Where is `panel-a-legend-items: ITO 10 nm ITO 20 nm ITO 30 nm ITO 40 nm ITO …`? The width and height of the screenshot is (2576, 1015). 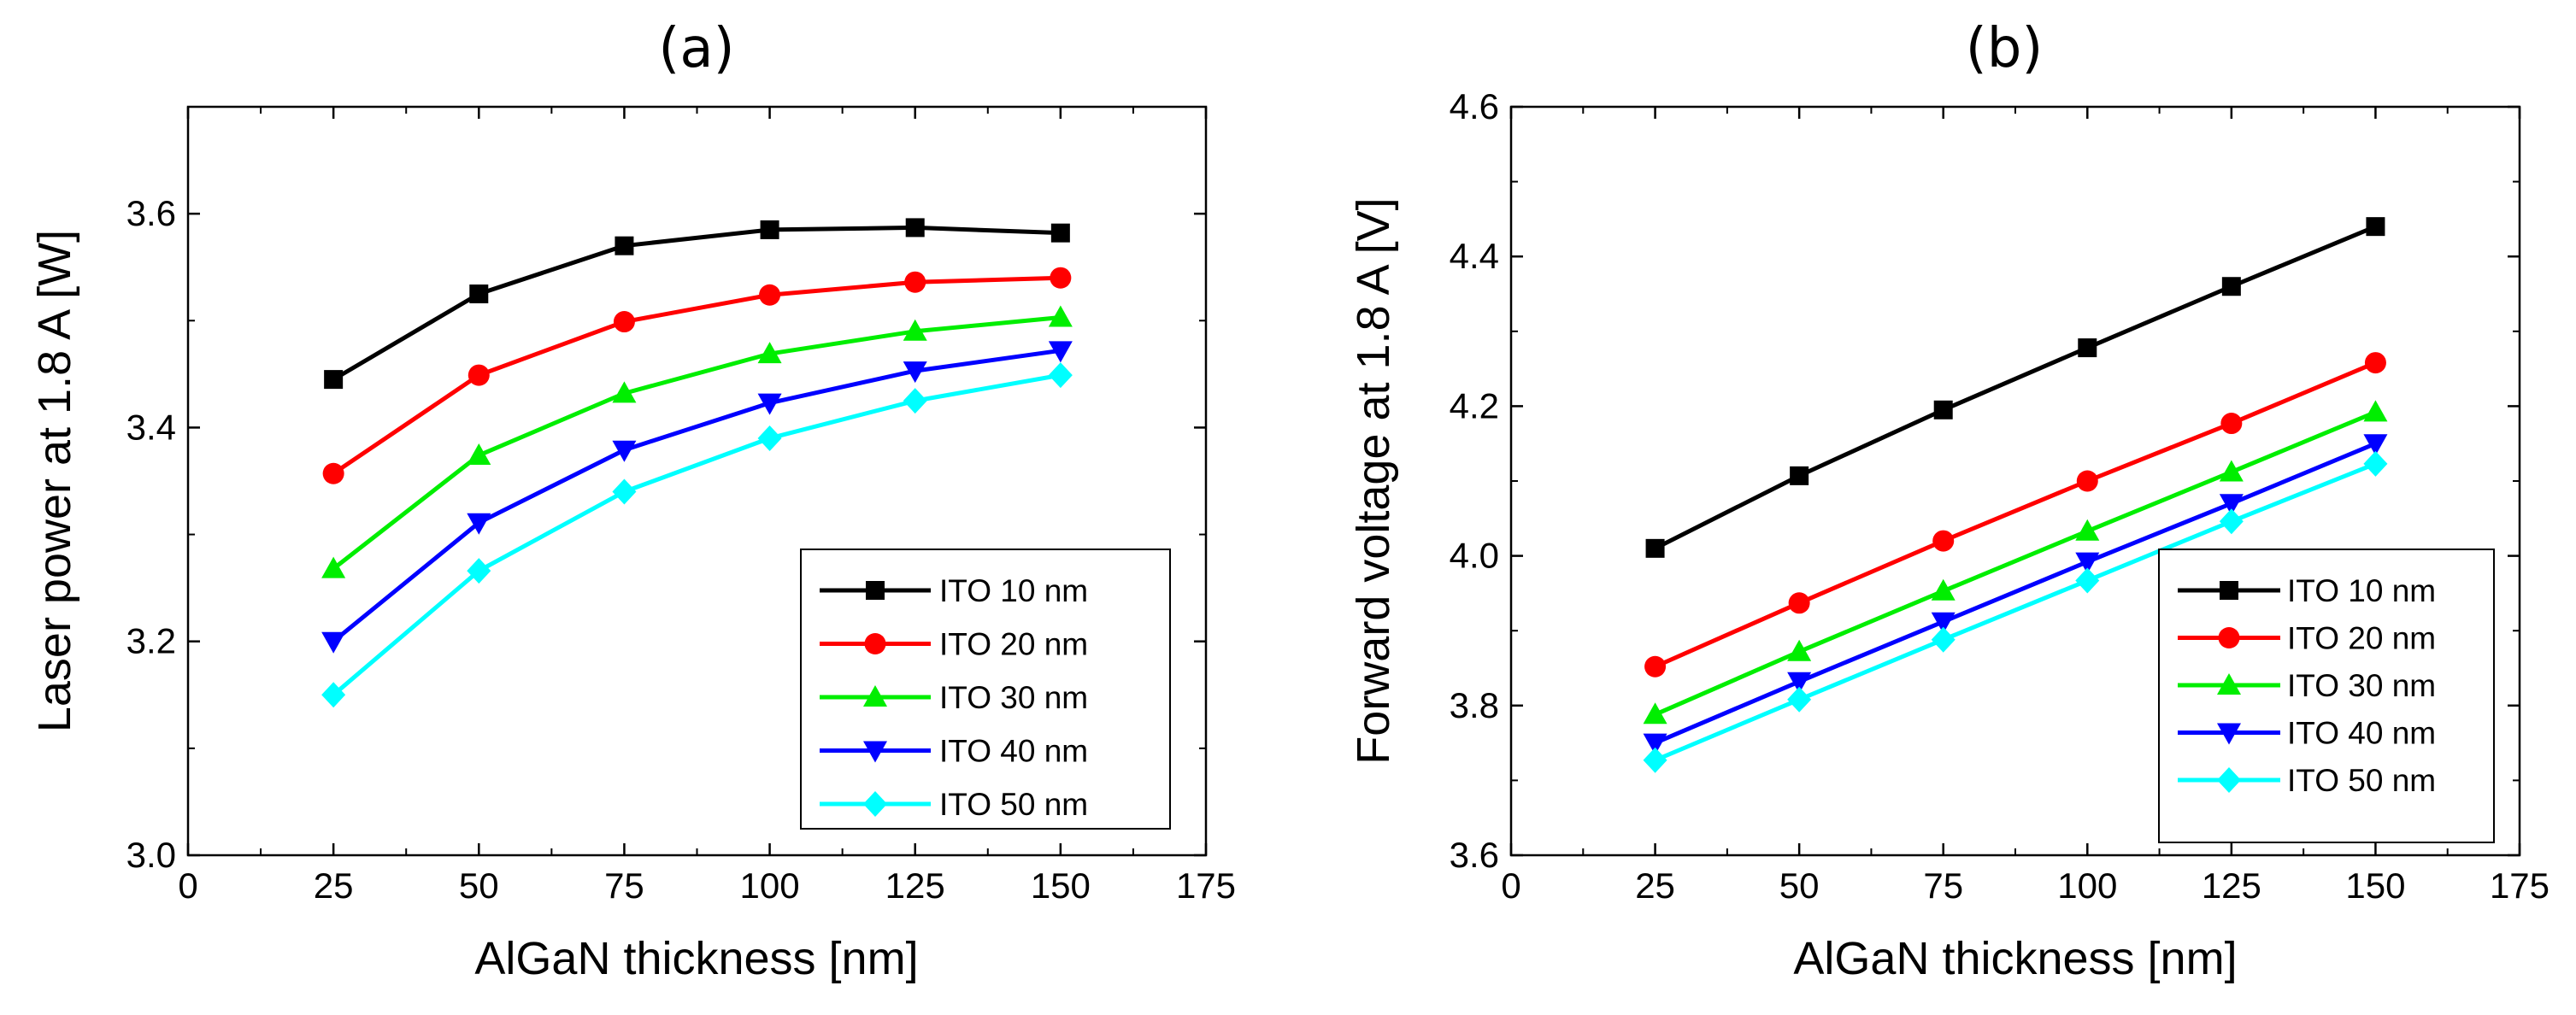
panel-a-legend-items: ITO 10 nm ITO 20 nm ITO 30 nm ITO 40 nm ITO … is located at coordinates (954, 697).